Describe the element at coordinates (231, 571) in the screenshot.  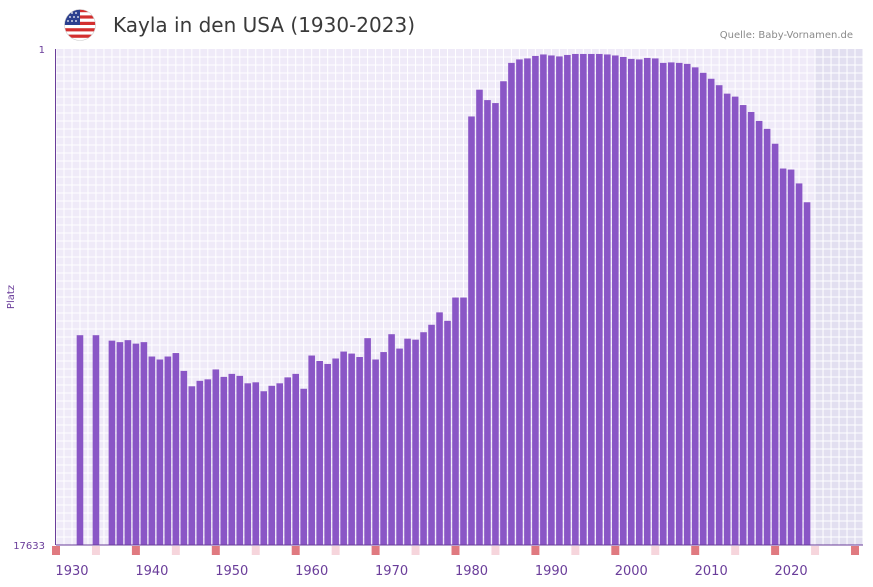
I see `x-tick-1950: 1950` at that location.